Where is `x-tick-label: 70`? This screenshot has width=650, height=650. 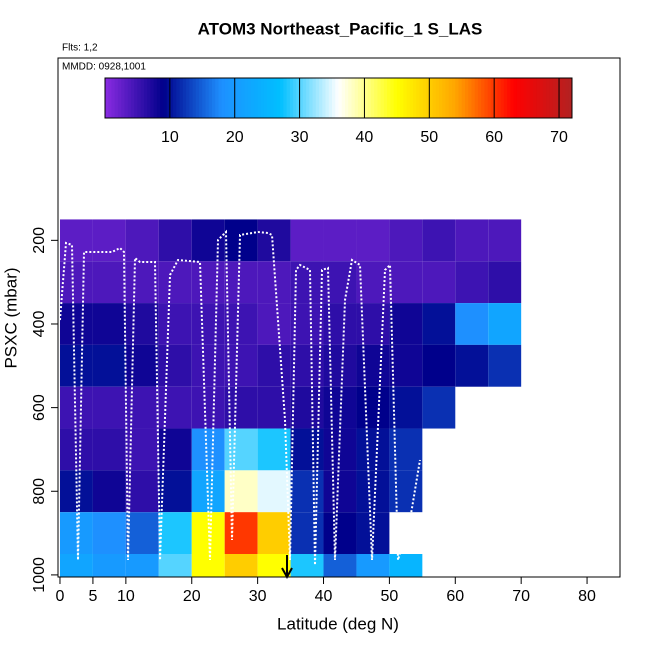 x-tick-label: 70 is located at coordinates (521, 596).